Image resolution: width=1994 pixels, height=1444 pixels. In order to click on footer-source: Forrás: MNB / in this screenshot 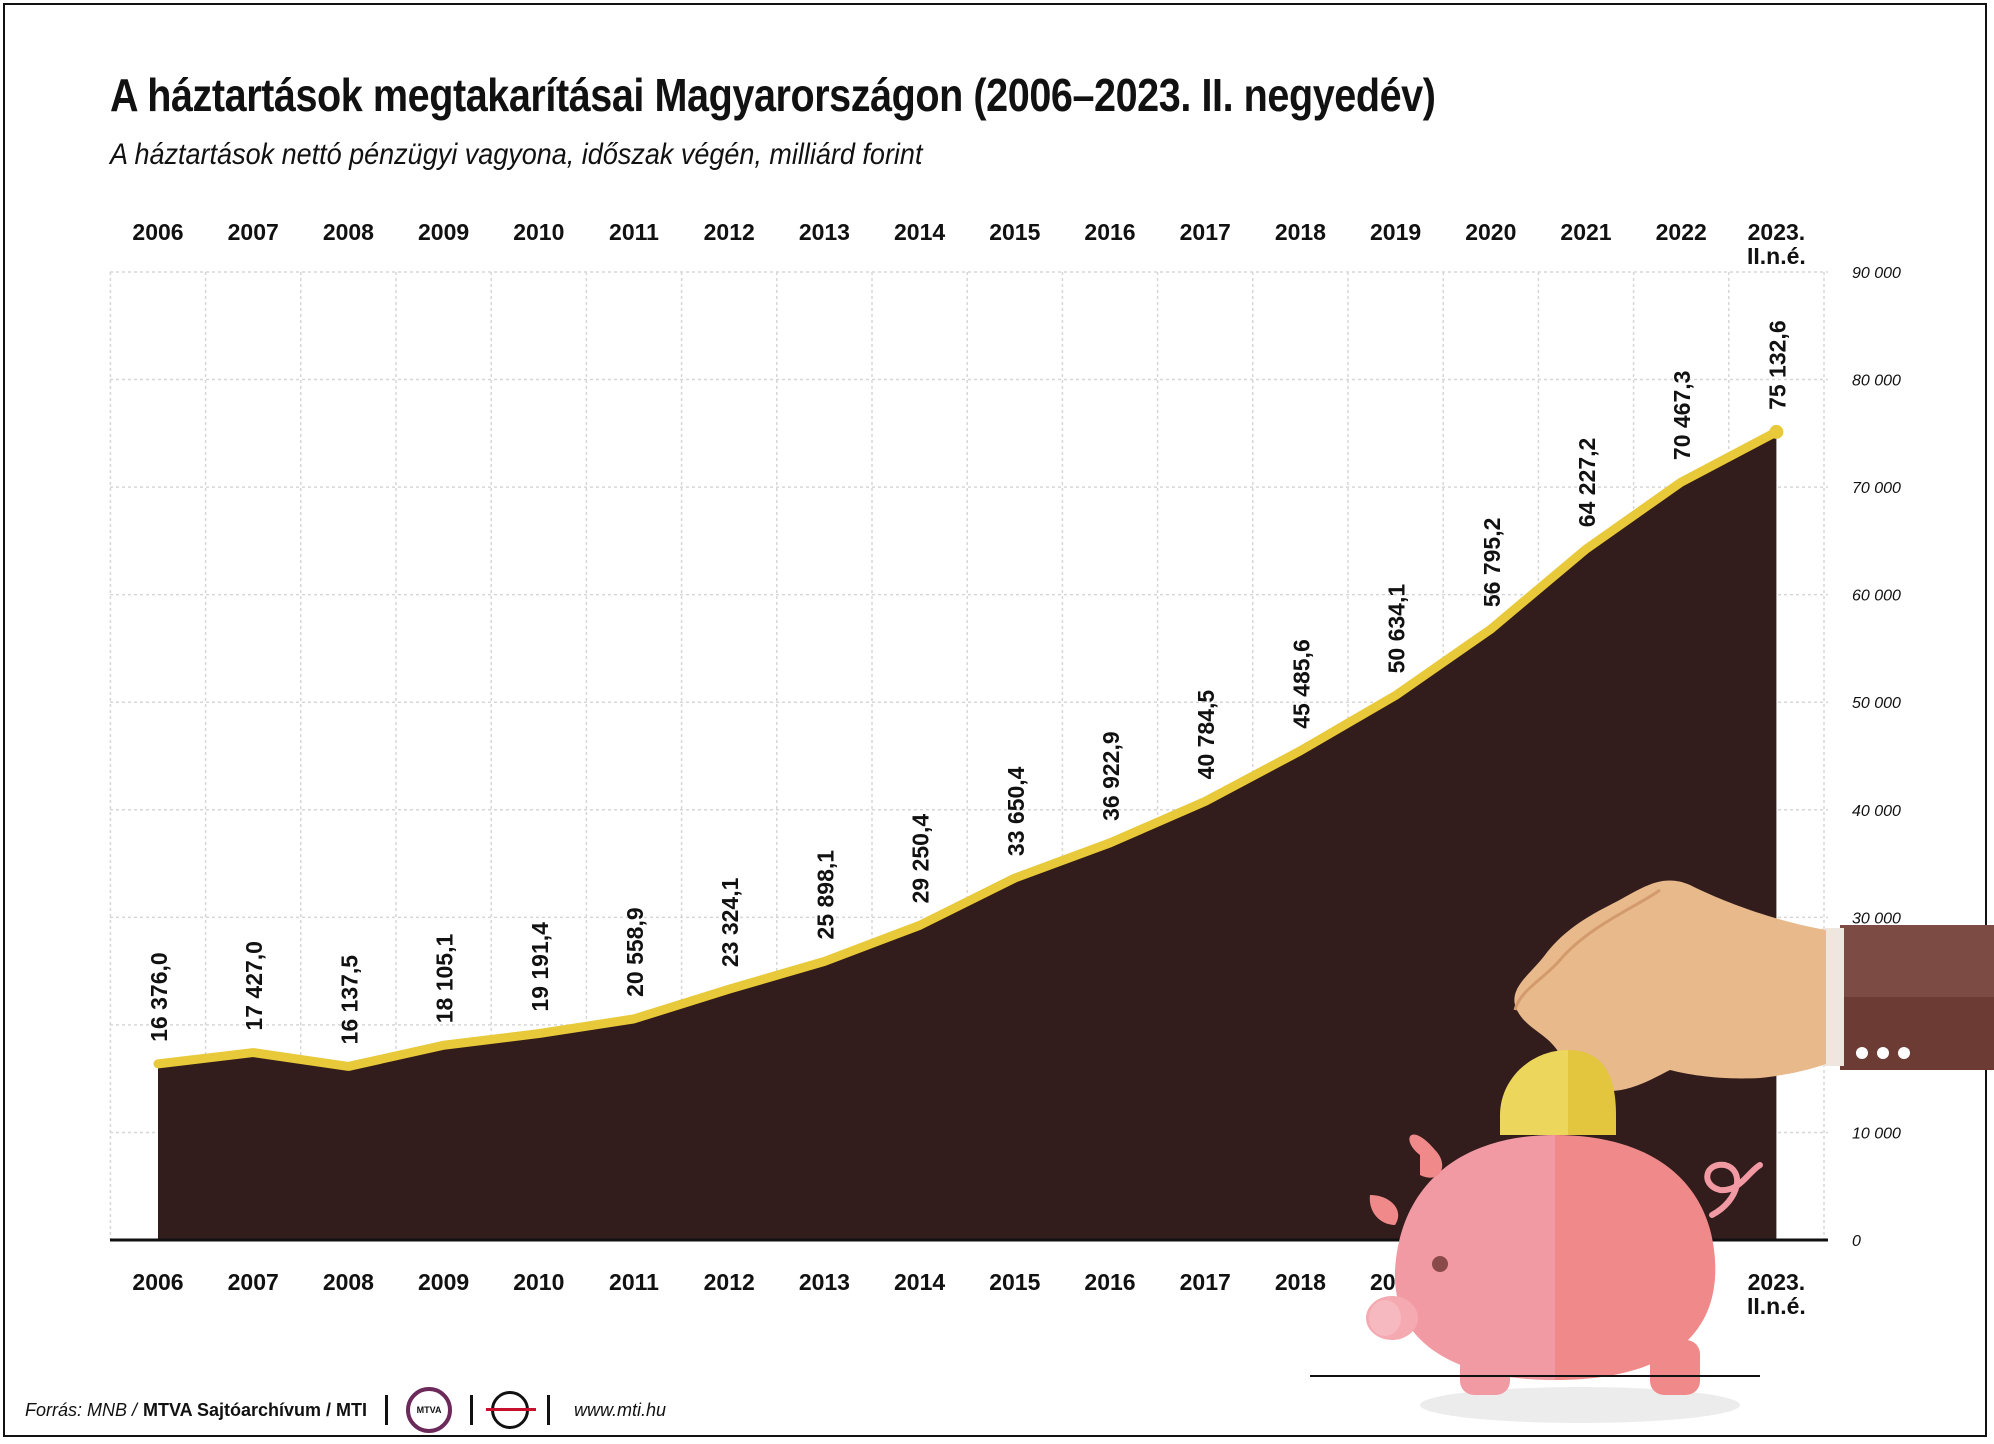, I will do `click(81, 1409)`.